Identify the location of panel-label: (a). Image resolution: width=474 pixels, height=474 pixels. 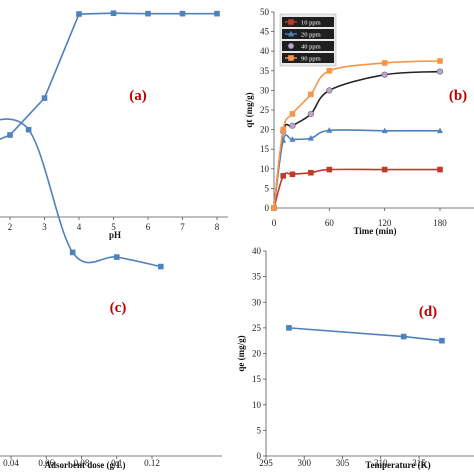
(138, 96).